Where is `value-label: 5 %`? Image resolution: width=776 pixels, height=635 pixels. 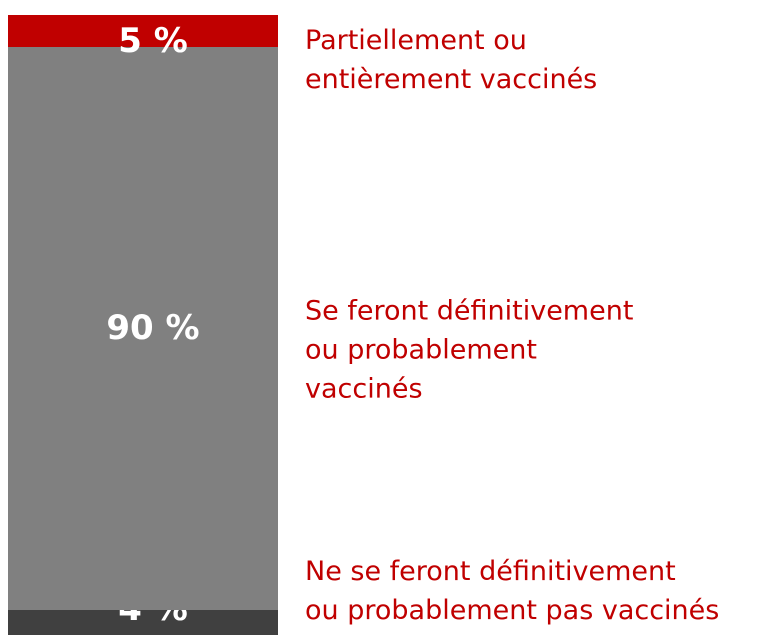
value-label: 5 % is located at coordinates (153, 41).